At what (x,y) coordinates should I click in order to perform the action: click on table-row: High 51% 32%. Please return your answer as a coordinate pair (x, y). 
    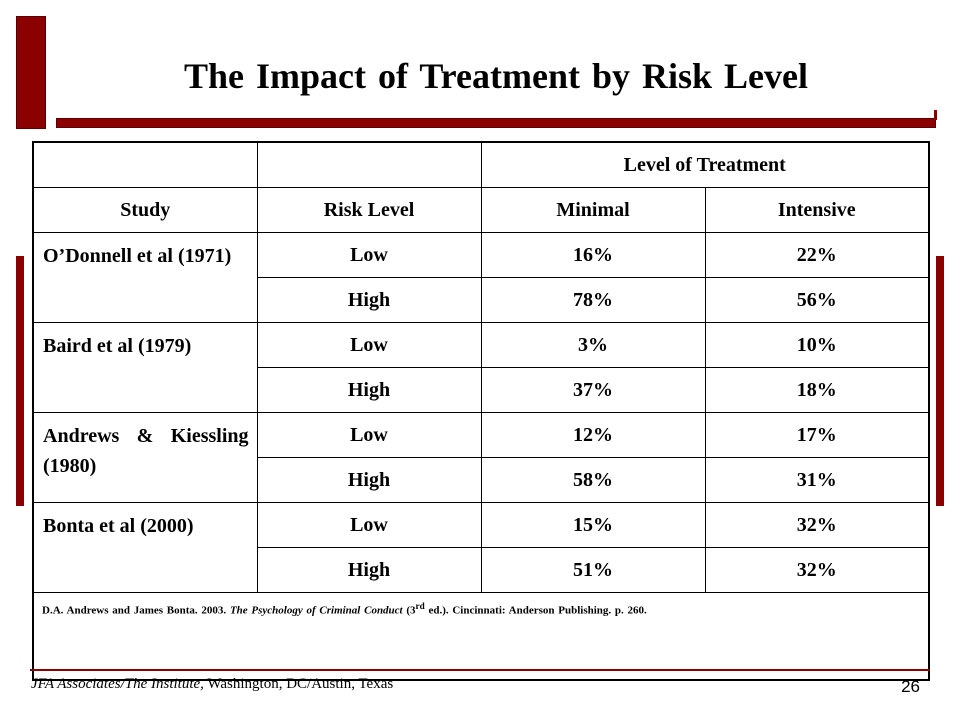
    Looking at the image, I should click on (481, 570).